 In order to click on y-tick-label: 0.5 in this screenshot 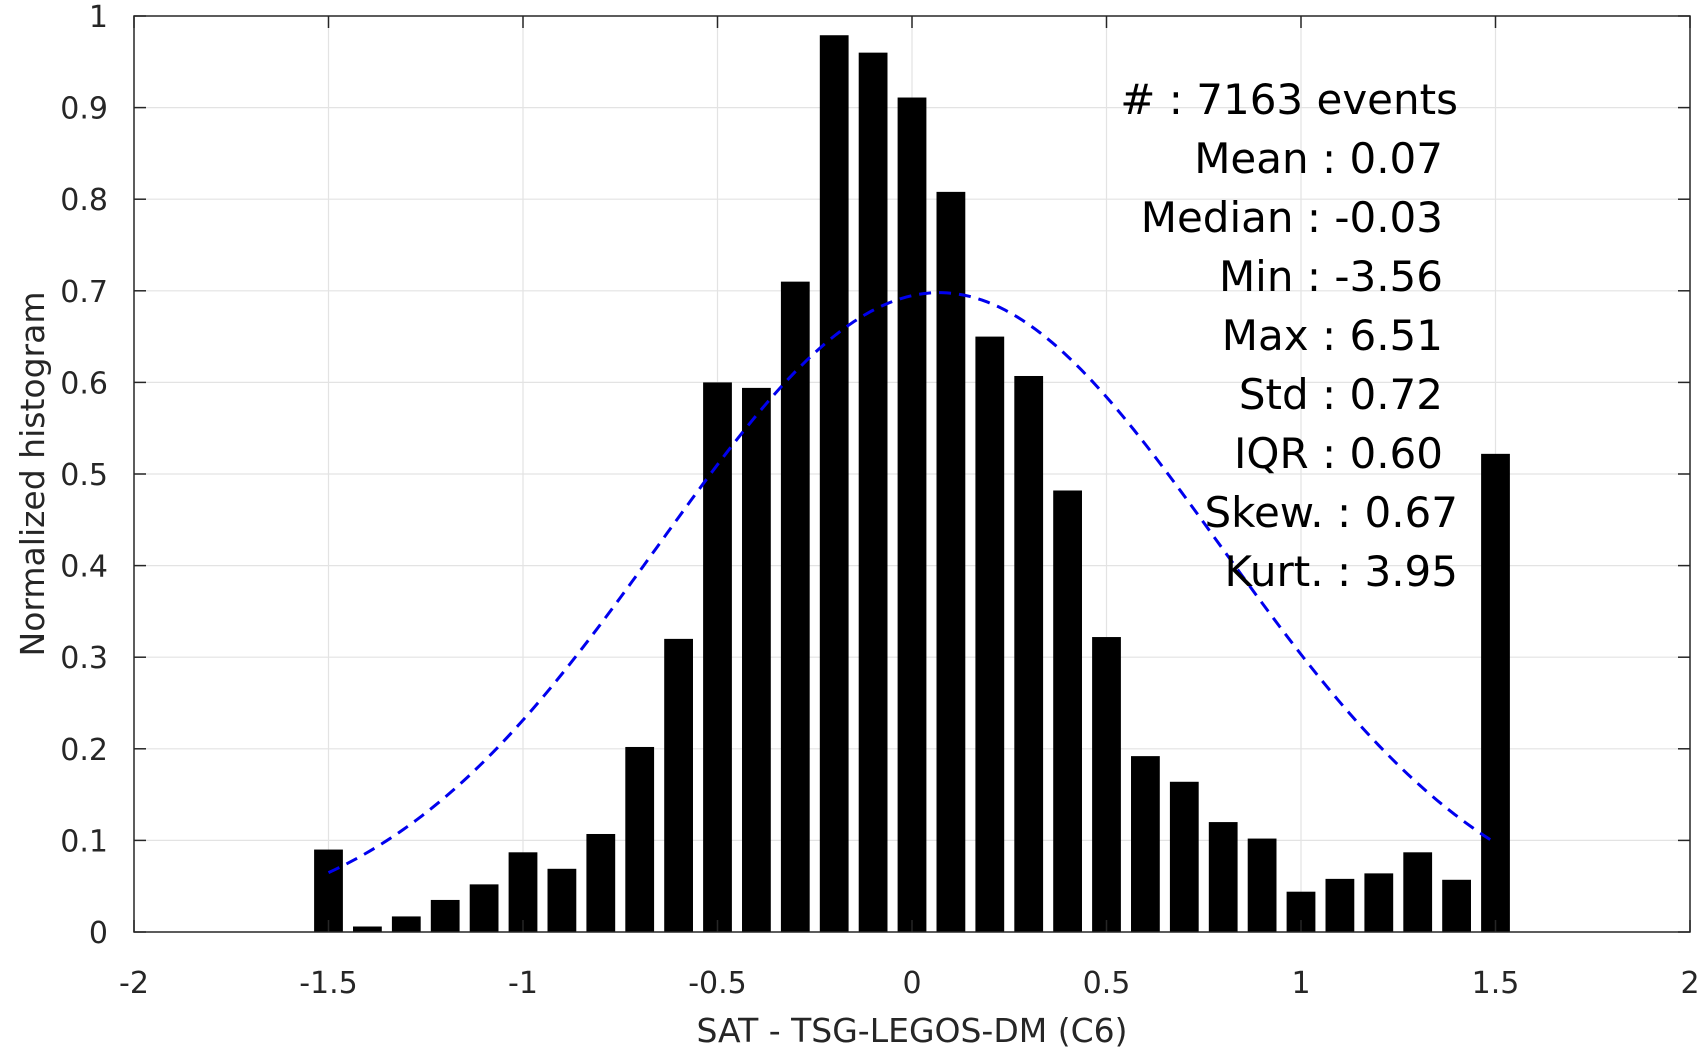, I will do `click(84, 475)`.